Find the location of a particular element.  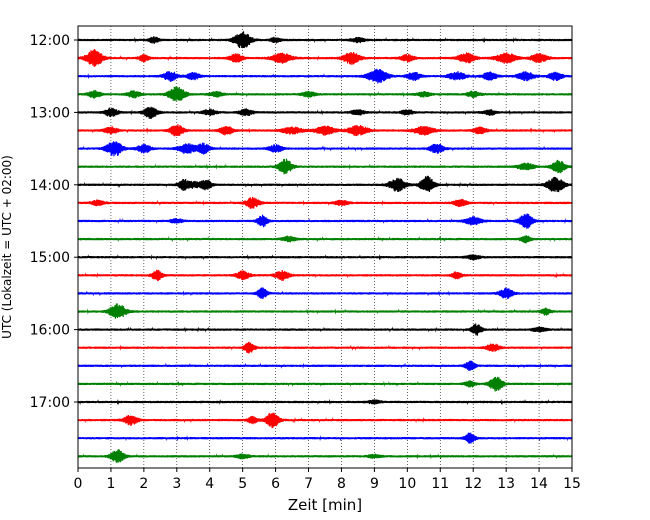

x-axis-ticks: 0 1 2 3 4 5 6 7 8 9 10 11 12 13 14 15 is located at coordinates (327, 480).